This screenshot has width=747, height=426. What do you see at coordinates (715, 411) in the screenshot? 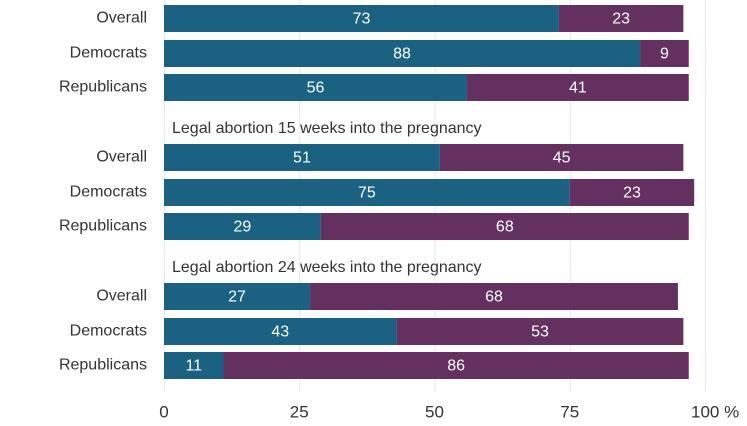
I see `x-tick-label: 100 %` at bounding box center [715, 411].